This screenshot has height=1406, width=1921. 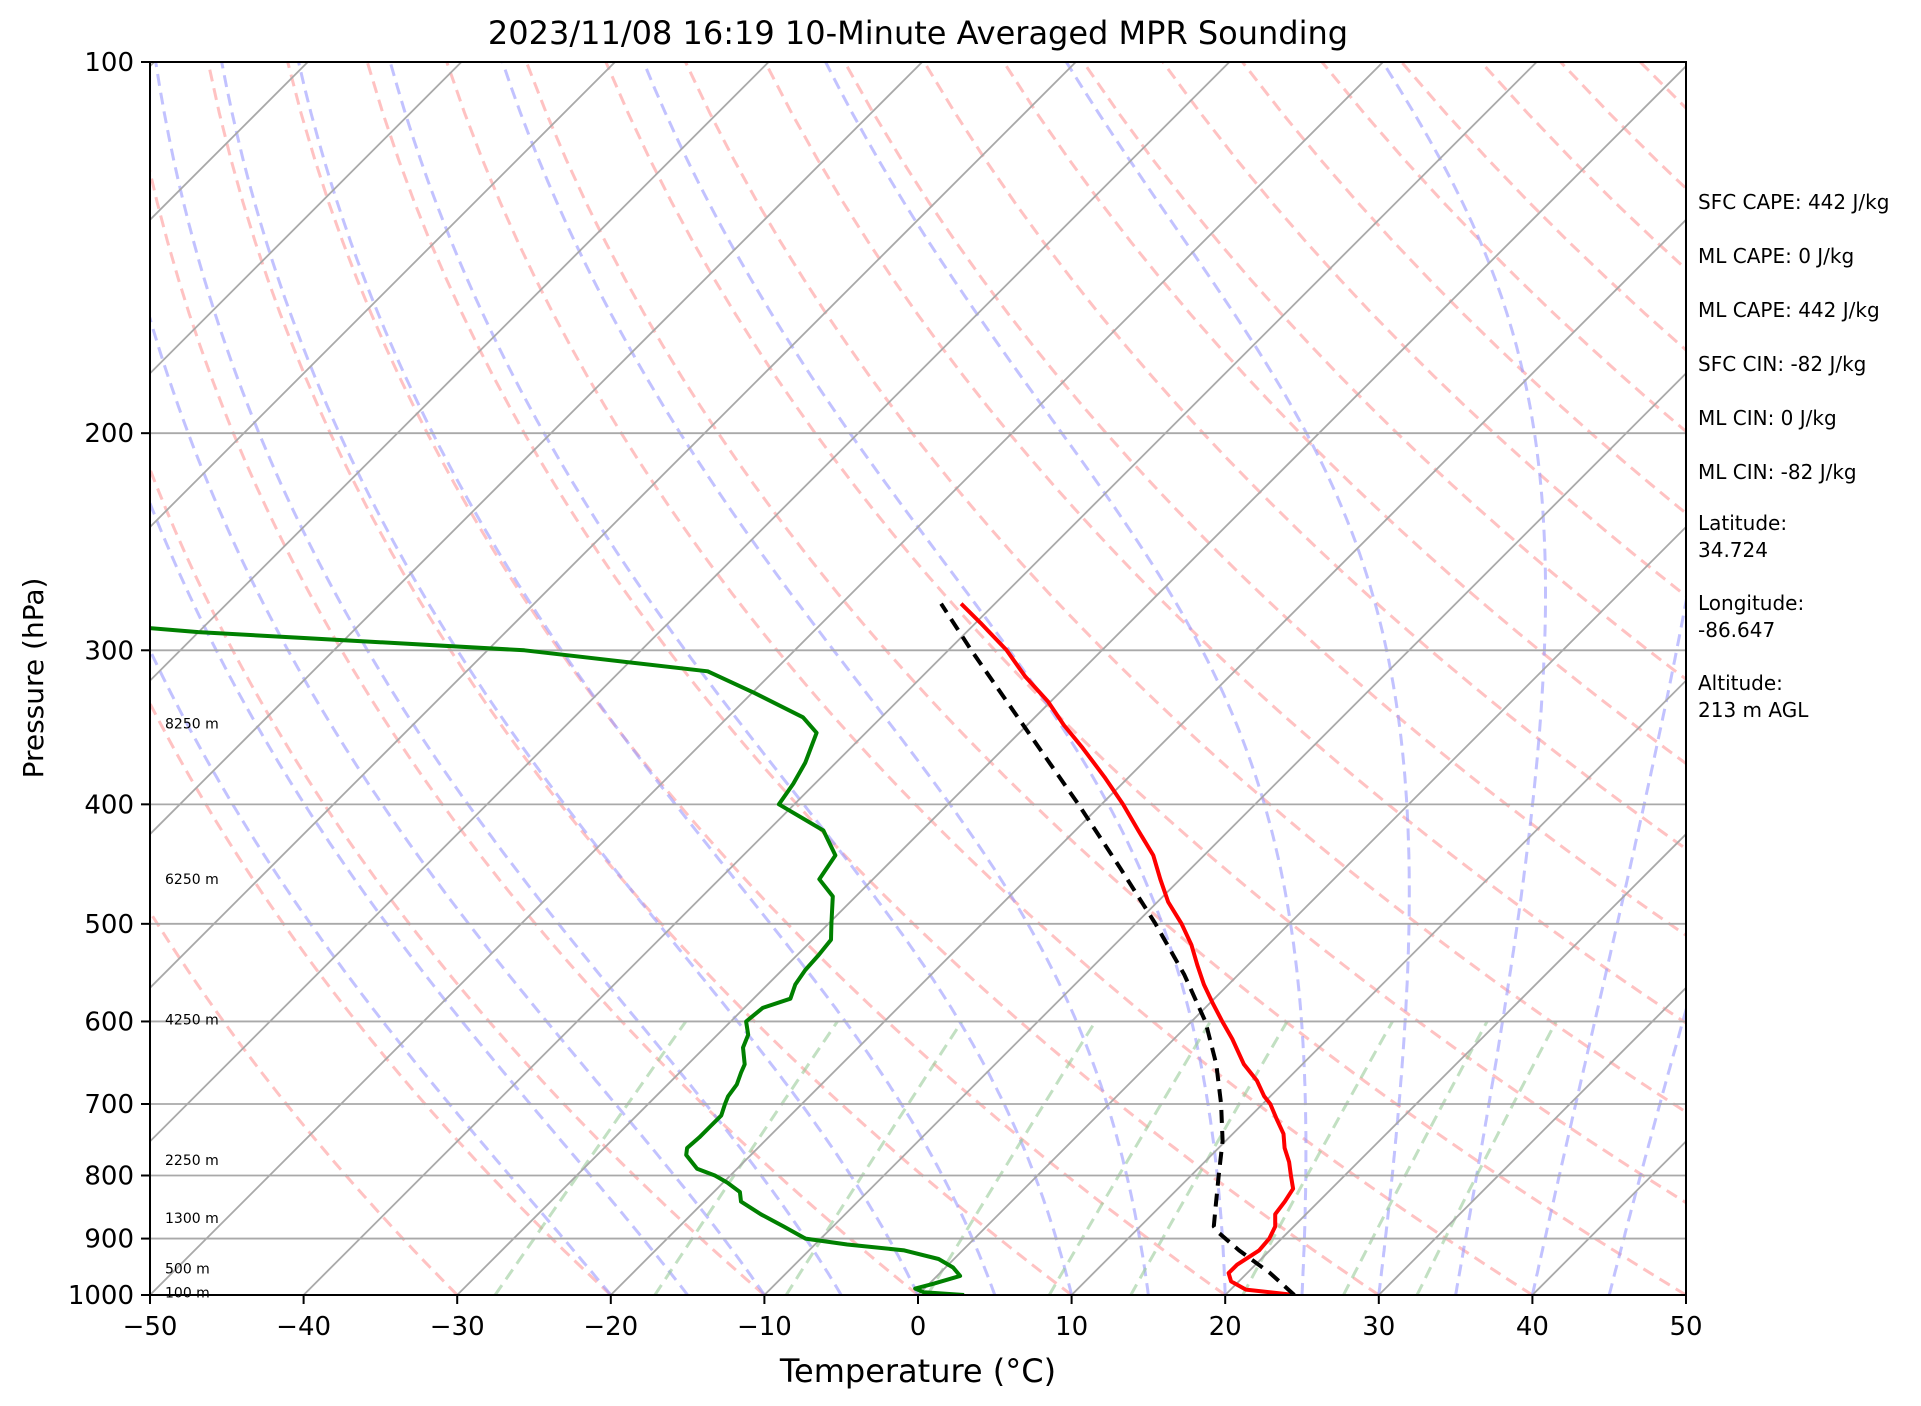 What do you see at coordinates (457, 1327) in the screenshot?
I see `x-tick-label: −30` at bounding box center [457, 1327].